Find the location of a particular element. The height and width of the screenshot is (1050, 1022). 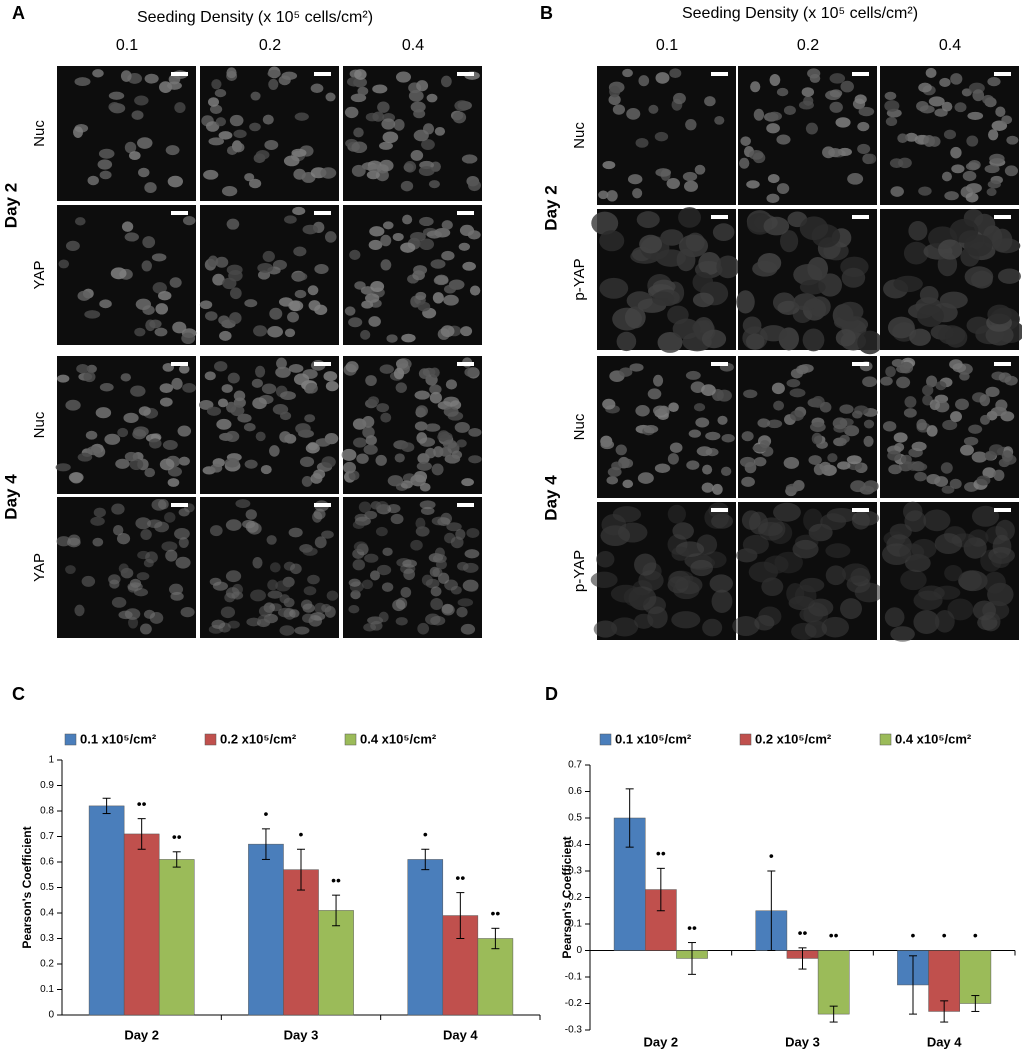

y-tick-label: 0.3 is located at coordinates (47, 938).